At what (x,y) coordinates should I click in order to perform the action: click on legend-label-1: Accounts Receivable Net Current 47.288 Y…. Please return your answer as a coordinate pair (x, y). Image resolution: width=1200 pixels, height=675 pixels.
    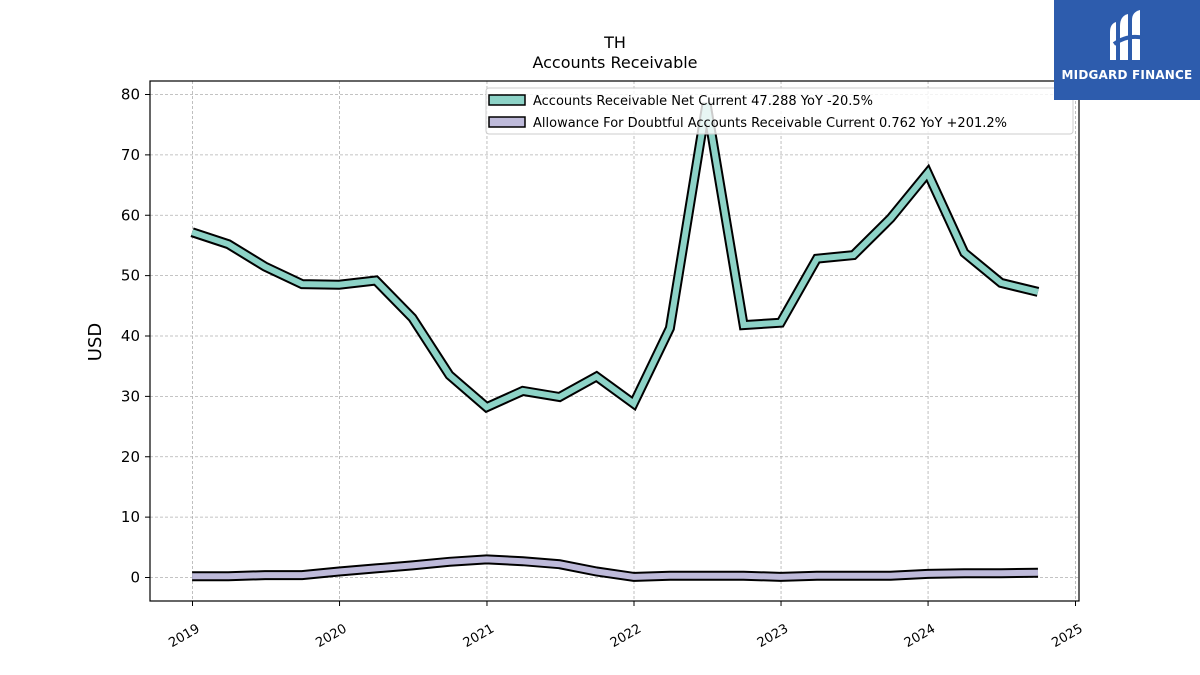
    Looking at the image, I should click on (703, 101).